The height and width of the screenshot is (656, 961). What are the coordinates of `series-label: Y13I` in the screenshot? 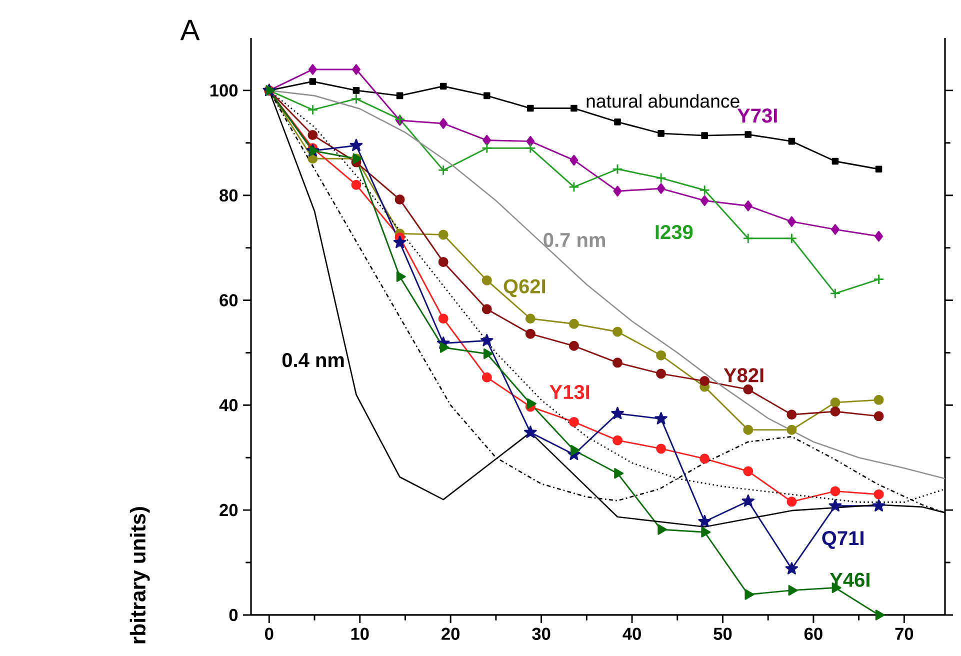 It's located at (570, 392).